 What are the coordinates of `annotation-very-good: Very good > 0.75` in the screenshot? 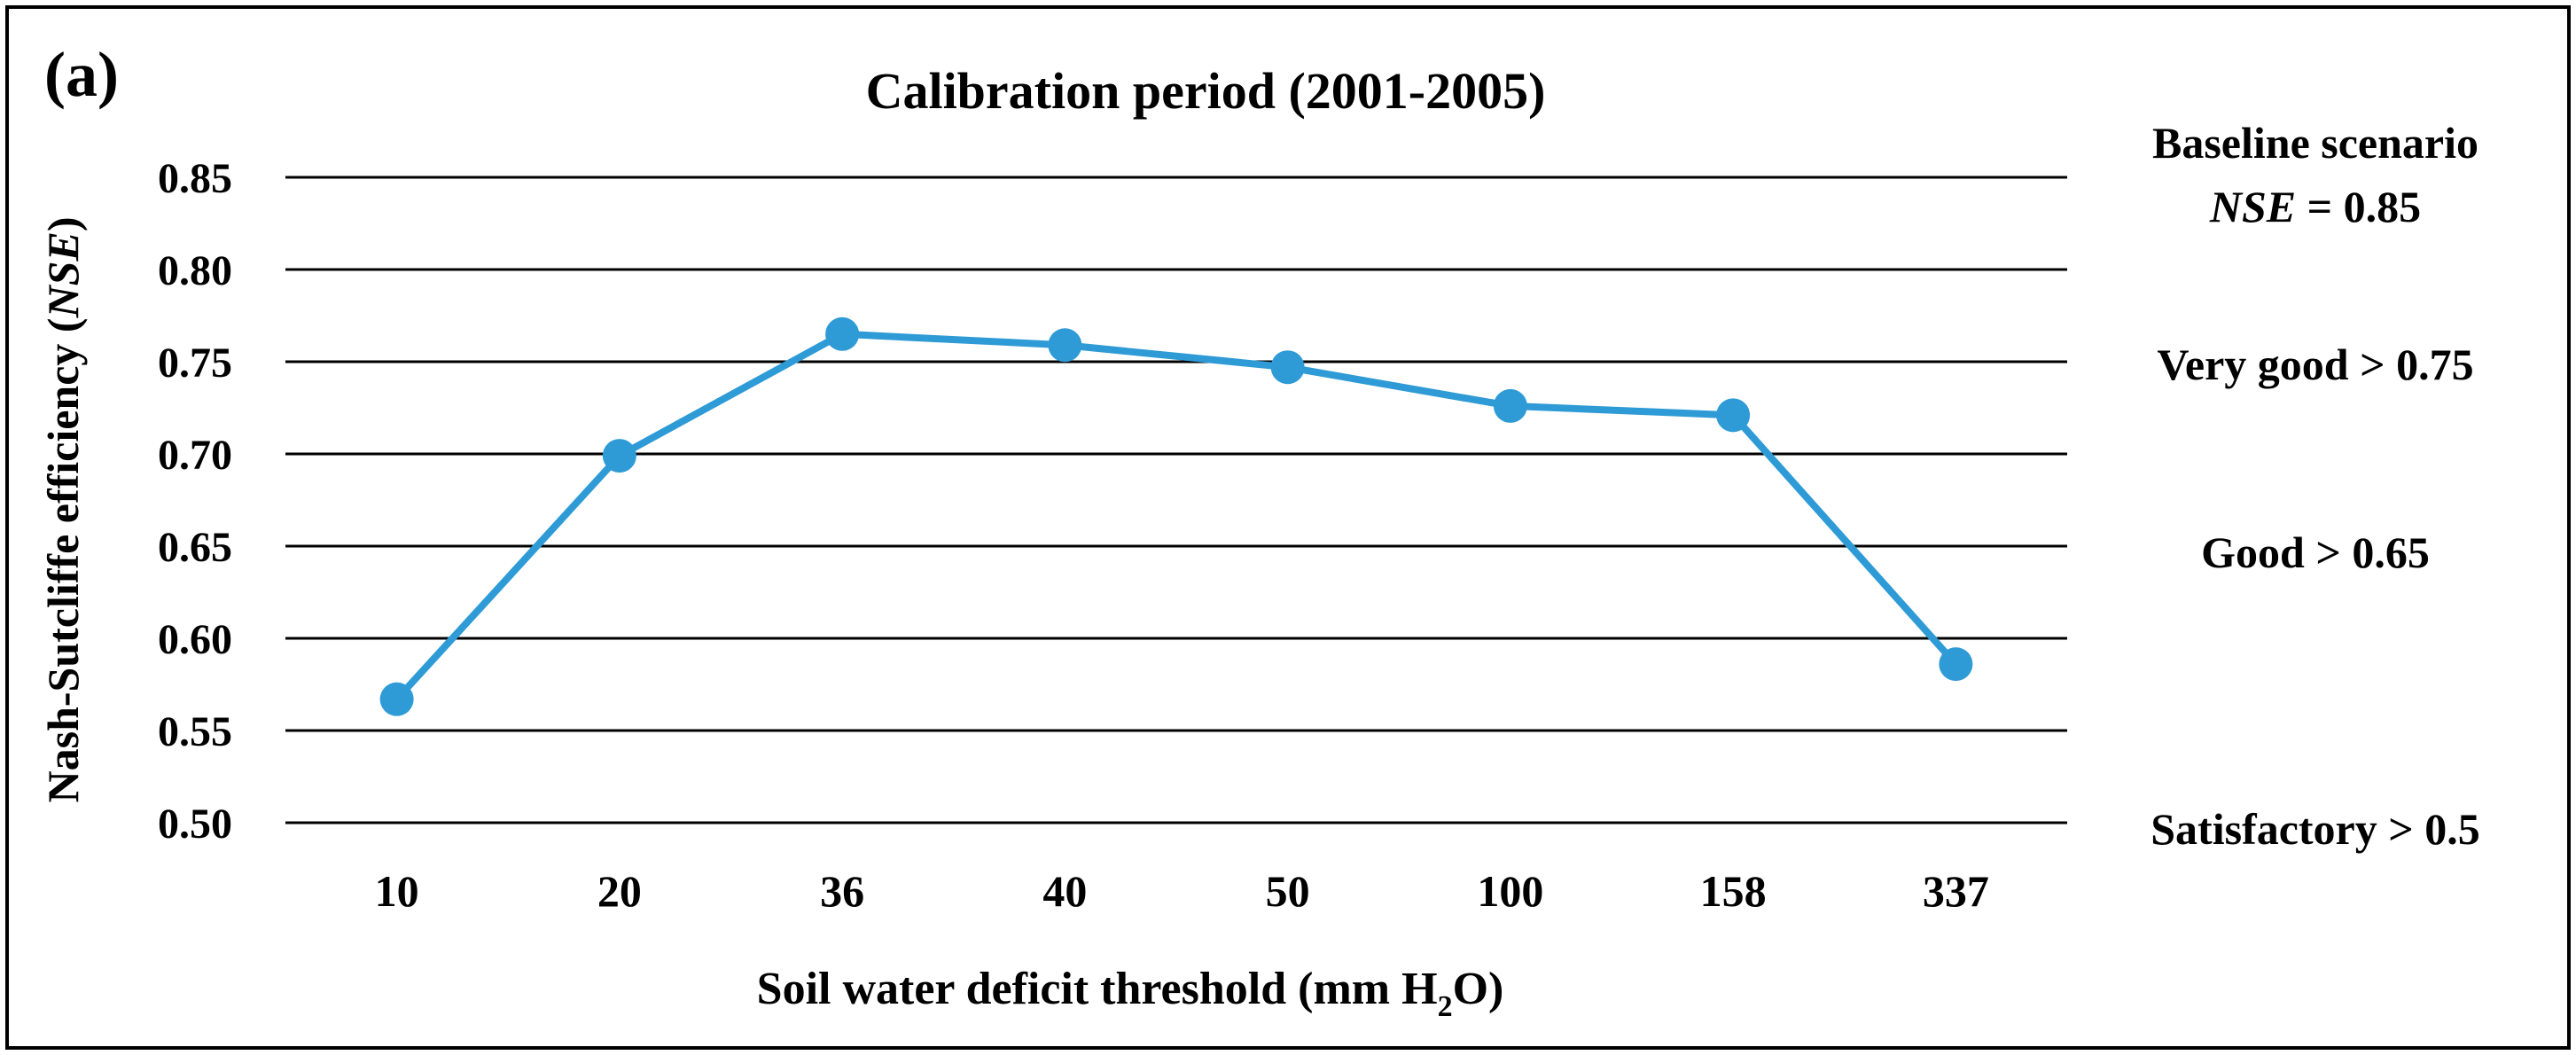 It's located at (2315, 364).